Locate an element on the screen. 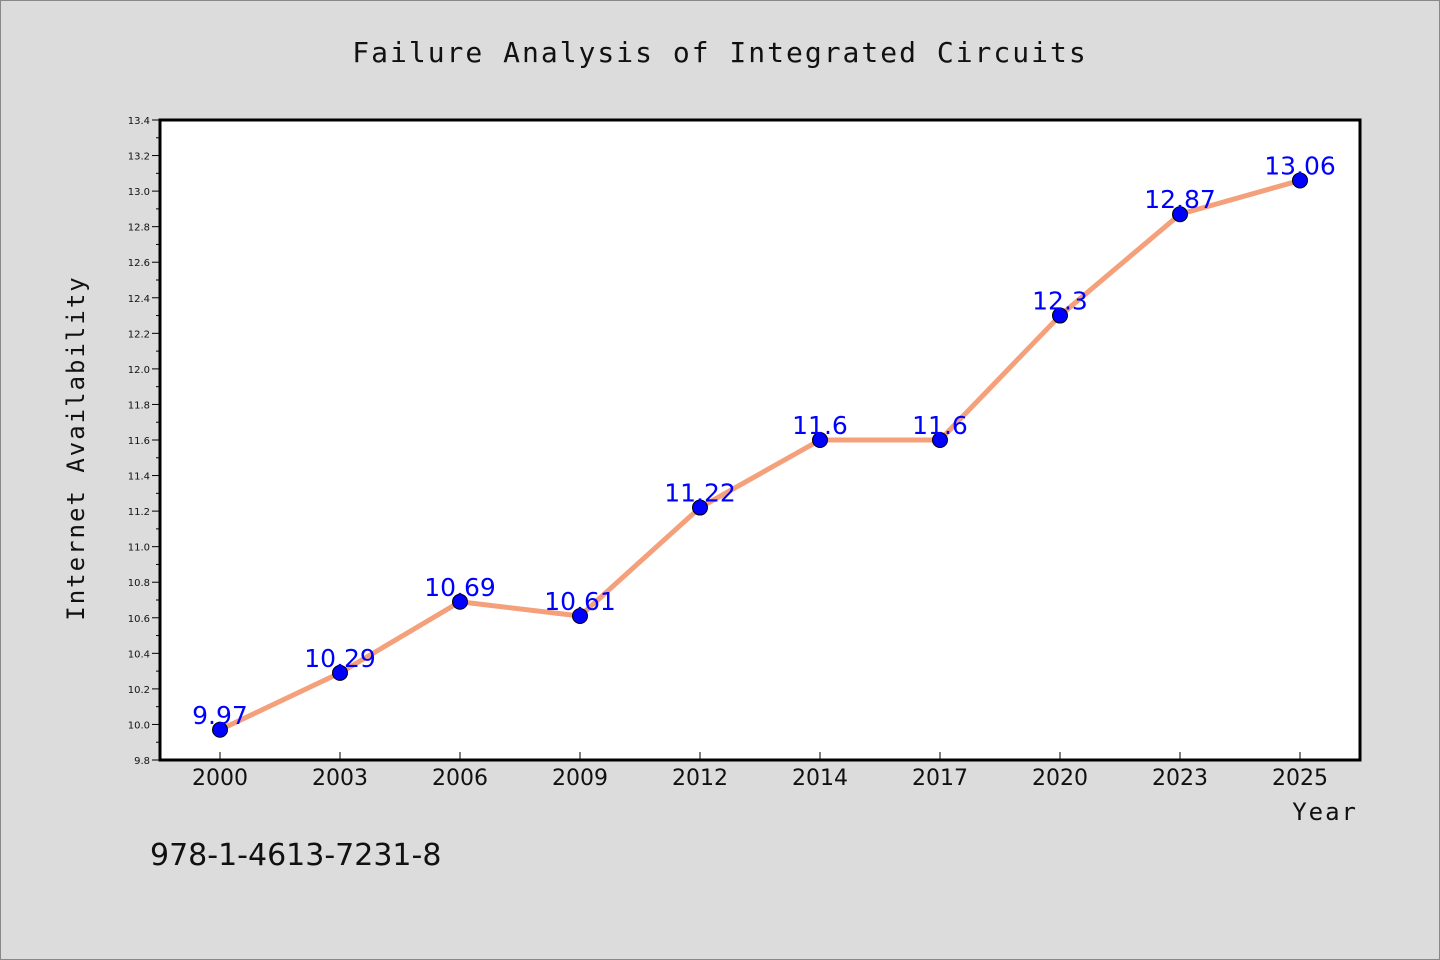 The image size is (1440, 960). data-label: 12.3 is located at coordinates (1060, 301).